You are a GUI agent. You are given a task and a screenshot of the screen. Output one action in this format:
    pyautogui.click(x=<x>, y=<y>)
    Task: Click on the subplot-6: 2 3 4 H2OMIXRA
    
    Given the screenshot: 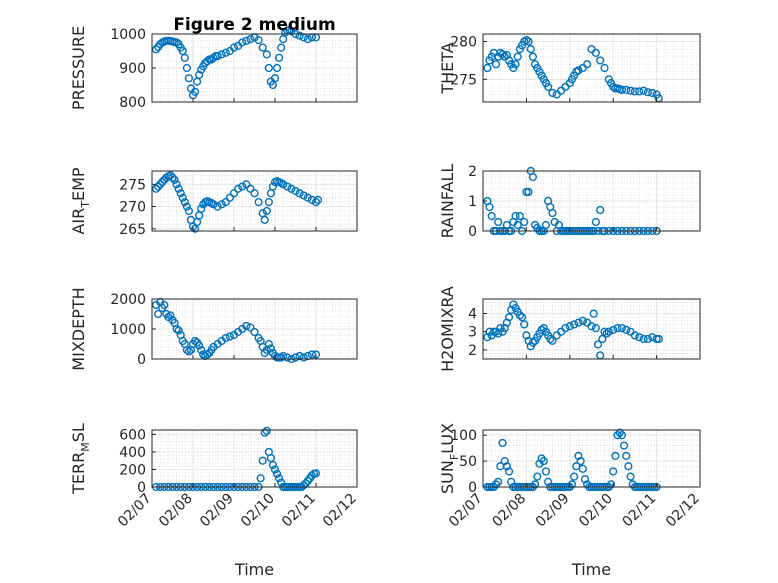 What is the action you would take?
    pyautogui.click(x=569, y=329)
    